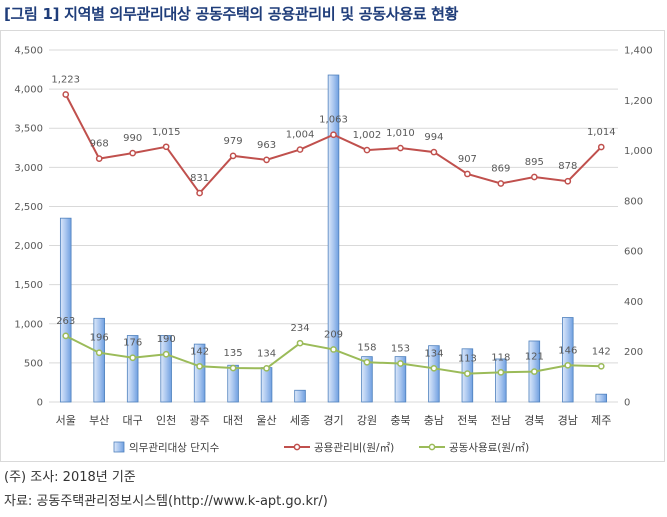 This screenshot has width=667, height=517. What do you see at coordinates (65, 321) in the screenshot?
I see `usage-fee-data-label: 263` at bounding box center [65, 321].